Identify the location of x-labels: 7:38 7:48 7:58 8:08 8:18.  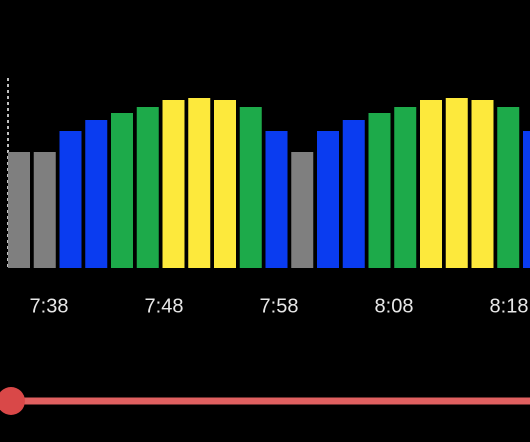
(279, 306).